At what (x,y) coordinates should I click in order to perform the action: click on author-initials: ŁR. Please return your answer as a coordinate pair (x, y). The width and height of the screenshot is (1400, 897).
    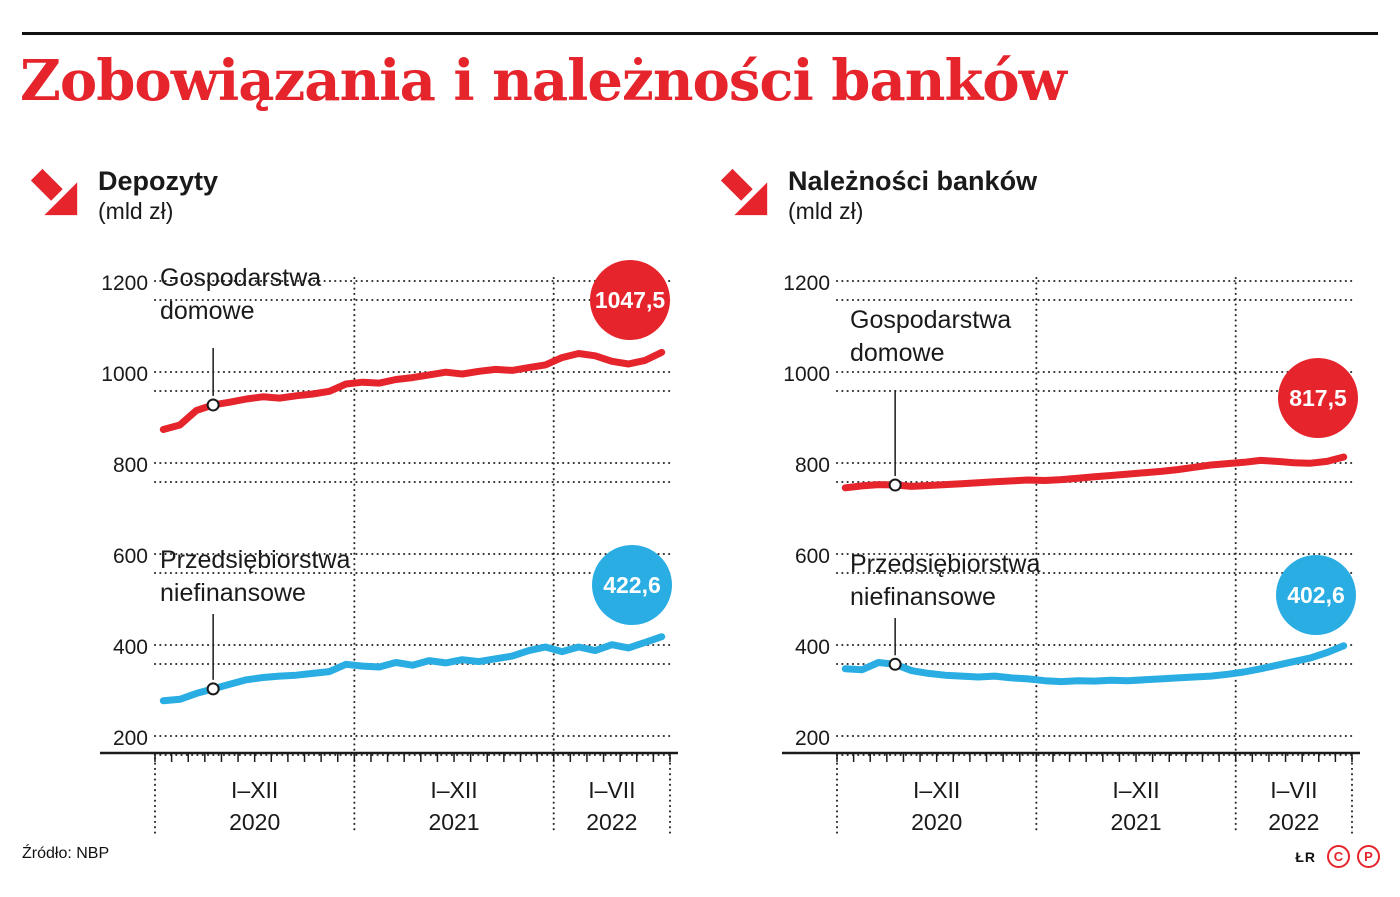
    Looking at the image, I should click on (1305, 856).